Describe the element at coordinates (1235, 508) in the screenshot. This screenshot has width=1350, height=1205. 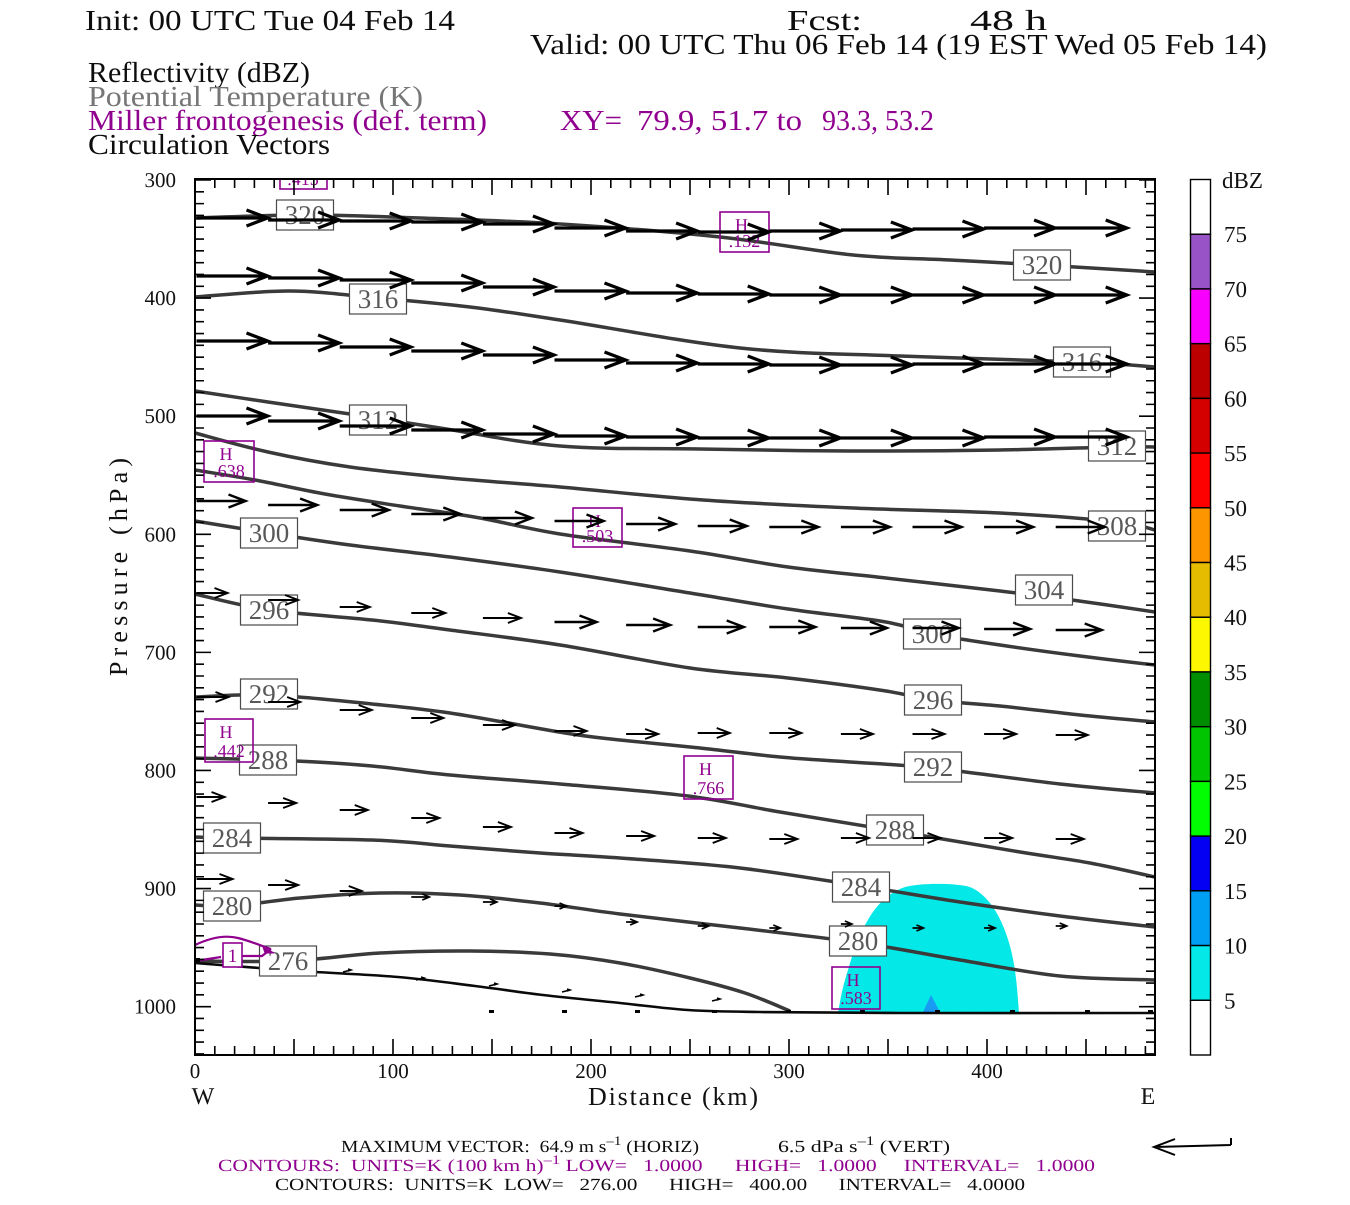
I see `svg-text: 50` at that location.